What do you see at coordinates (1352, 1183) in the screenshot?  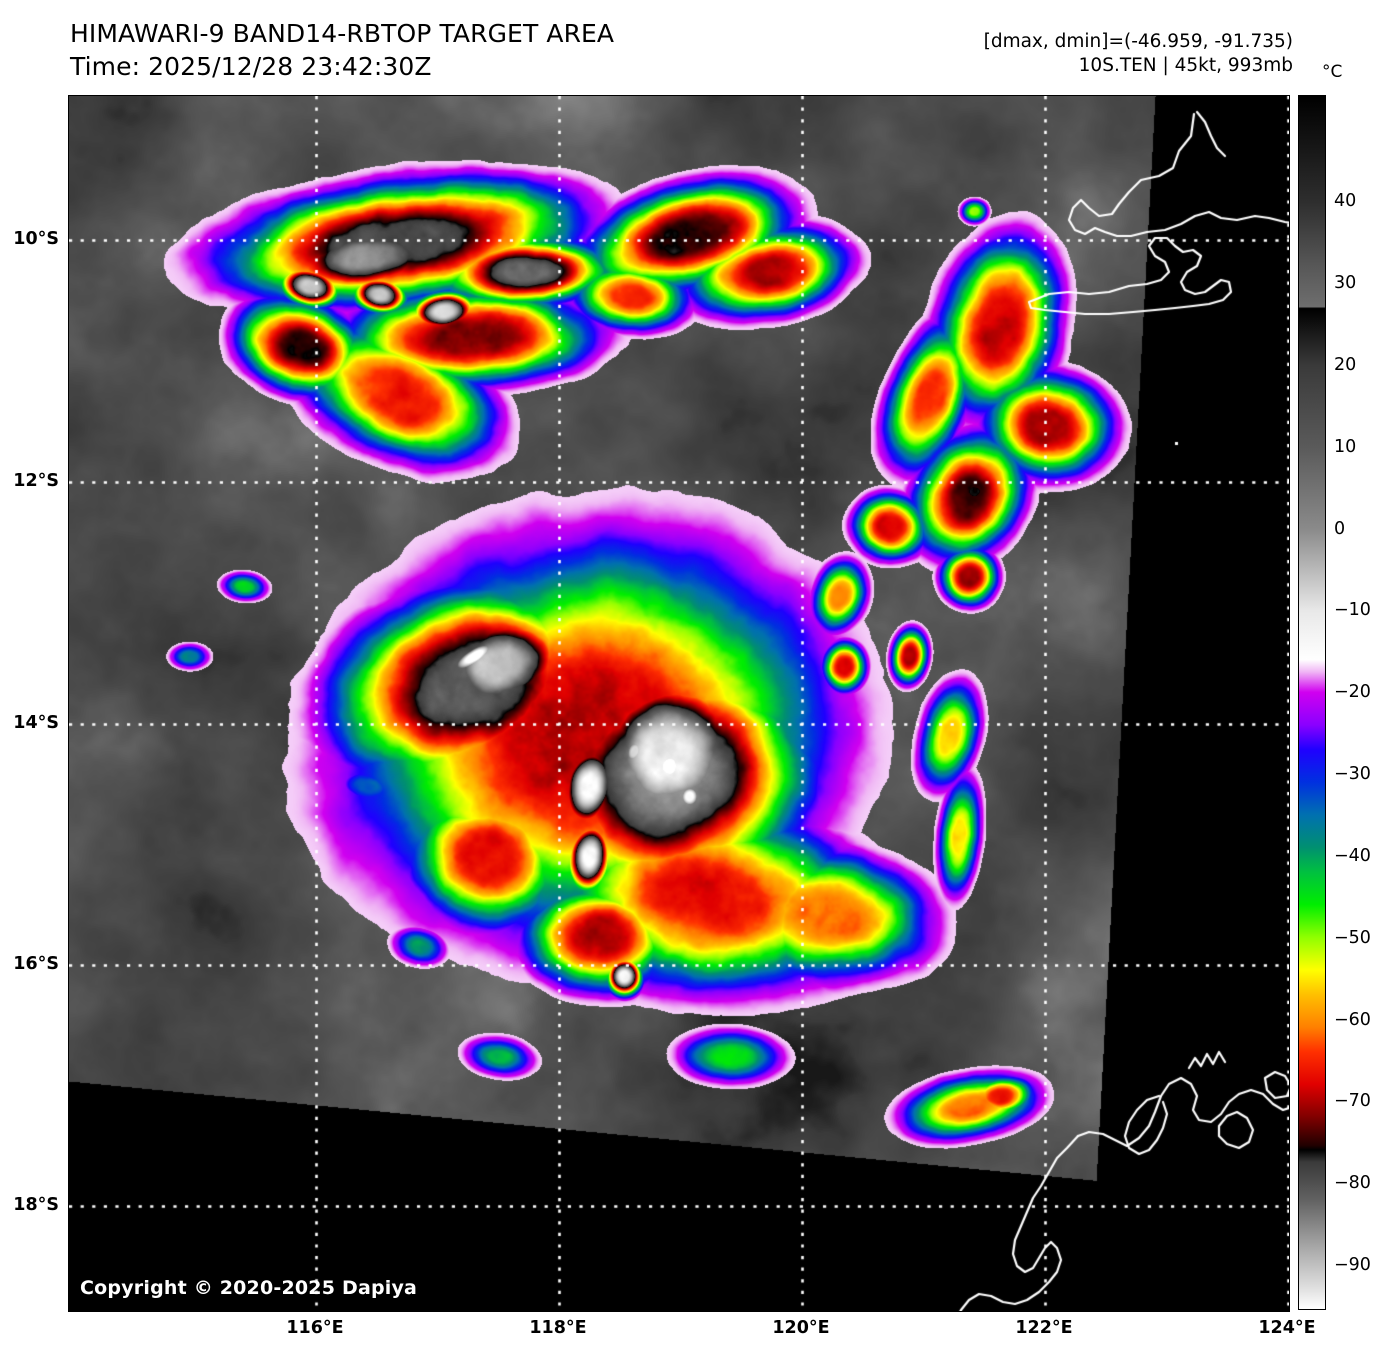 I see `colorbar-tick-label: −80` at bounding box center [1352, 1183].